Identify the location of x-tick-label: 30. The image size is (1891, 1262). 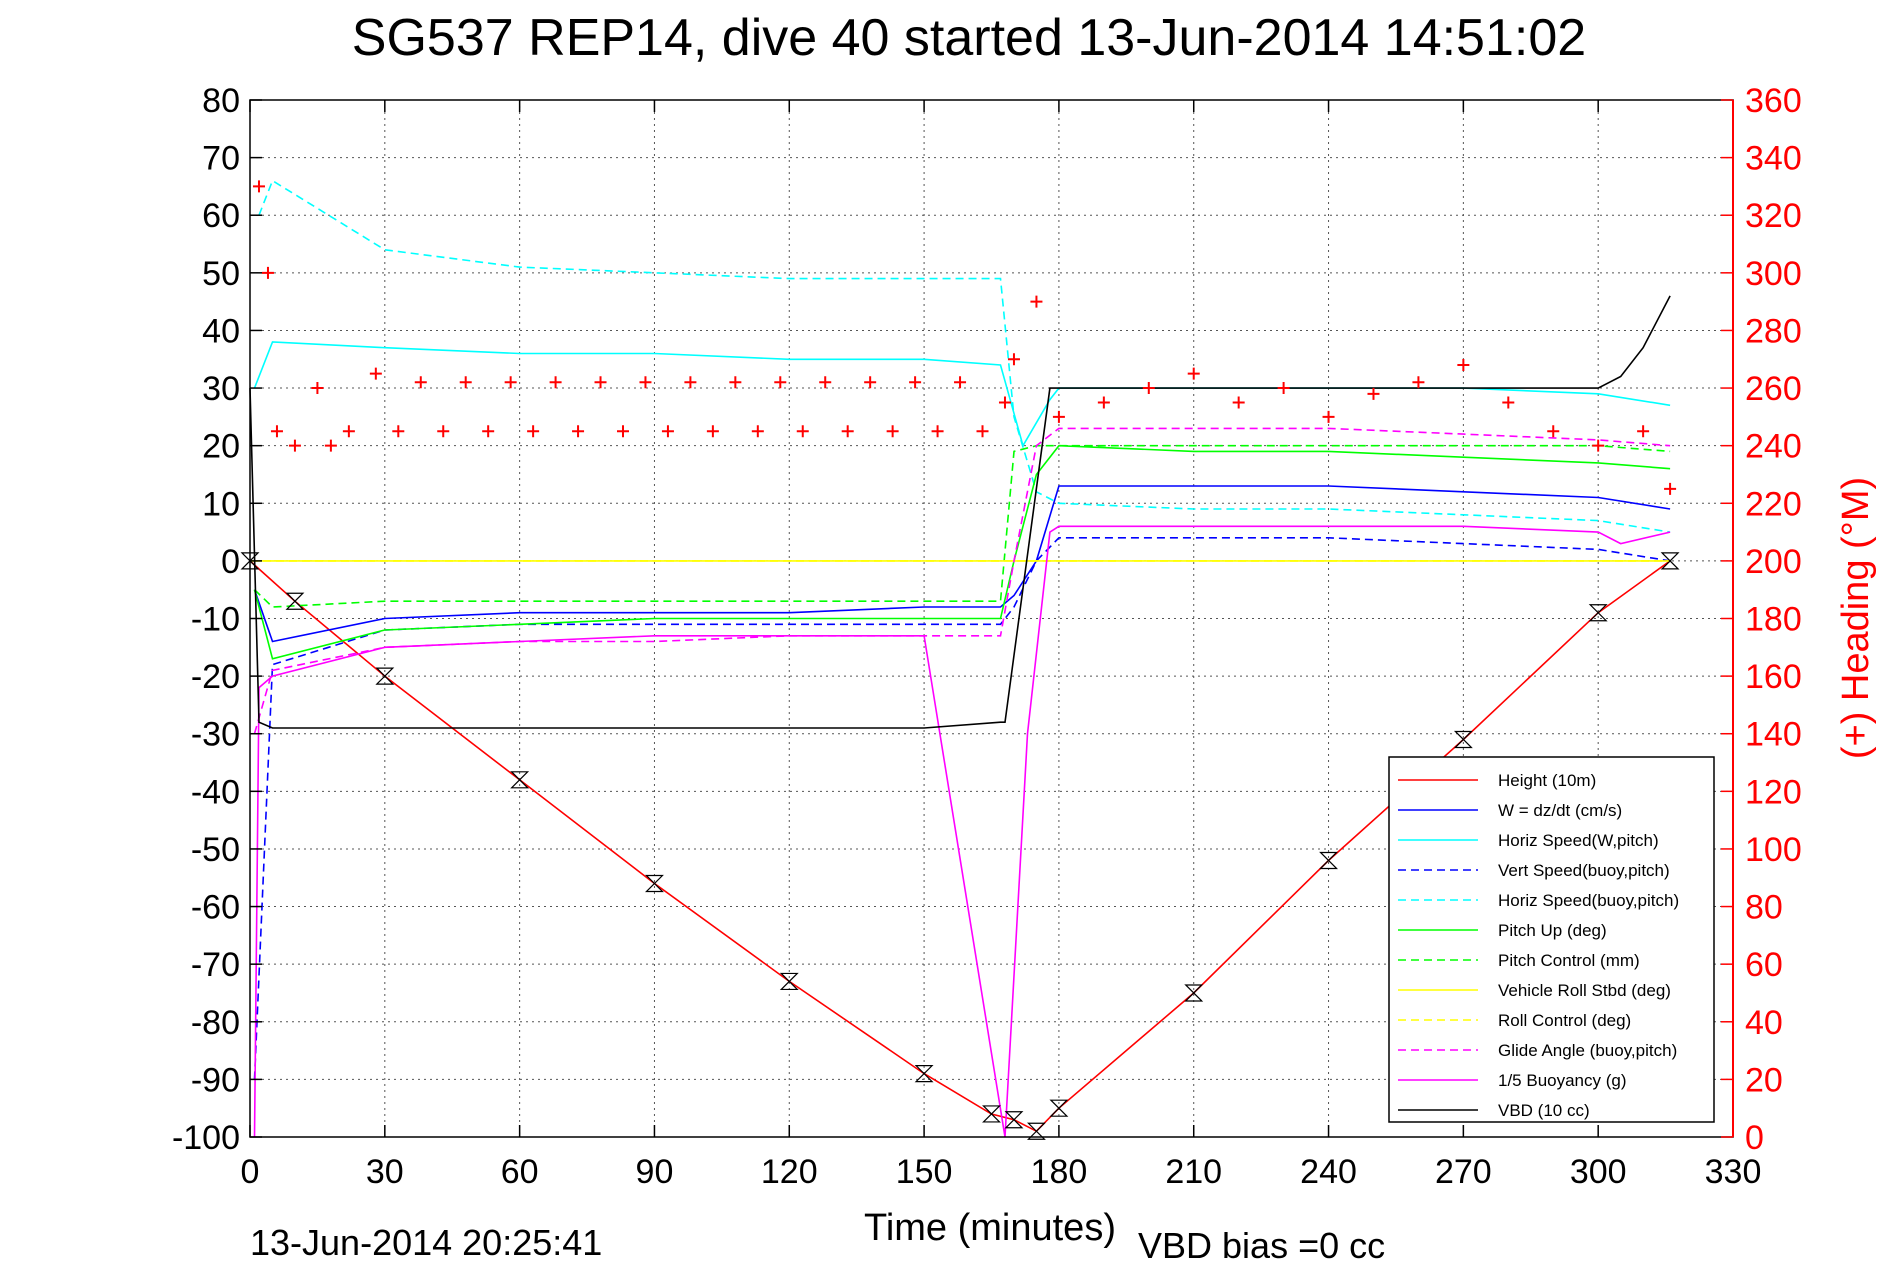
(385, 1172).